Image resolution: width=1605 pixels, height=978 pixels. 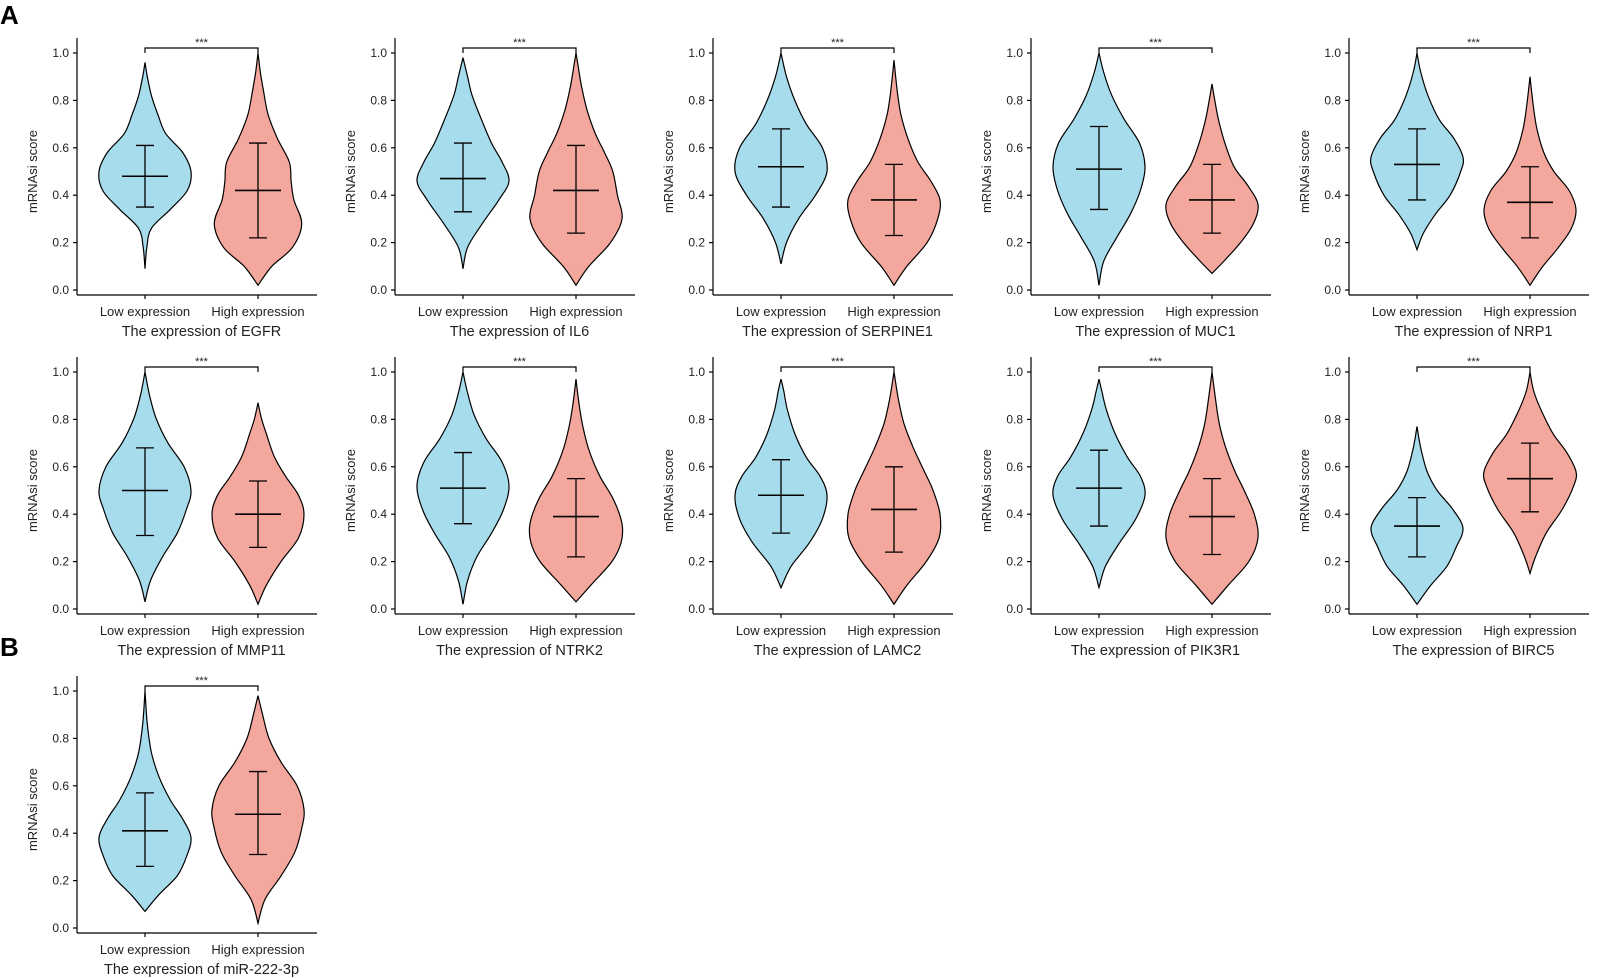 What do you see at coordinates (201, 651) in the screenshot?
I see `x-axis-title: The expression of MMP11` at bounding box center [201, 651].